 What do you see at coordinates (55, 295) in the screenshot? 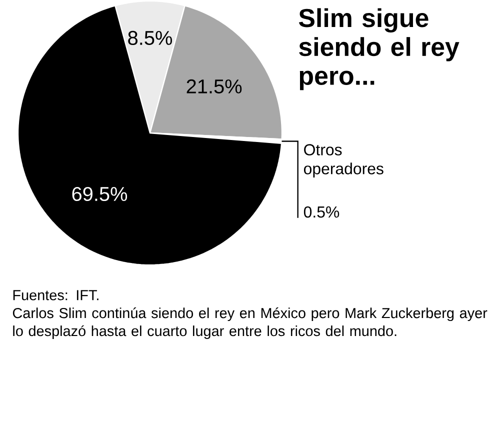
I see `source-note: Fuentes: IFT.` at bounding box center [55, 295].